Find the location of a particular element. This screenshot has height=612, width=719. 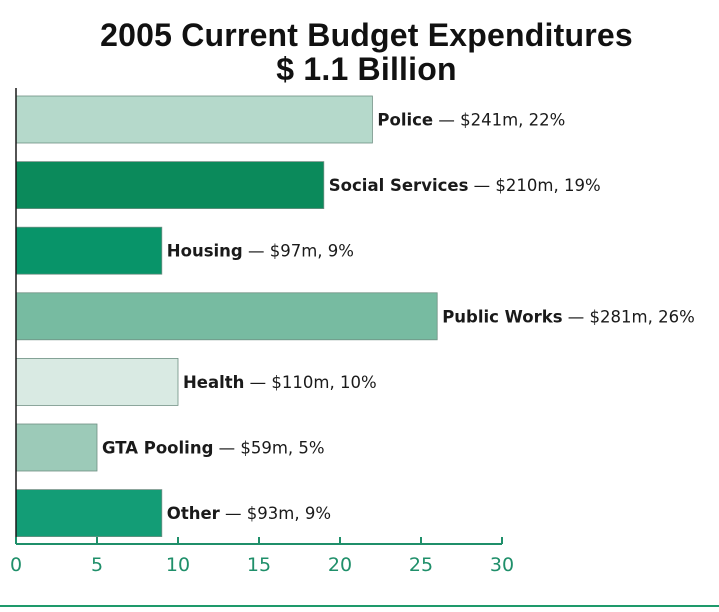

bar-label-detail: — $93m, 9% is located at coordinates (275, 513).